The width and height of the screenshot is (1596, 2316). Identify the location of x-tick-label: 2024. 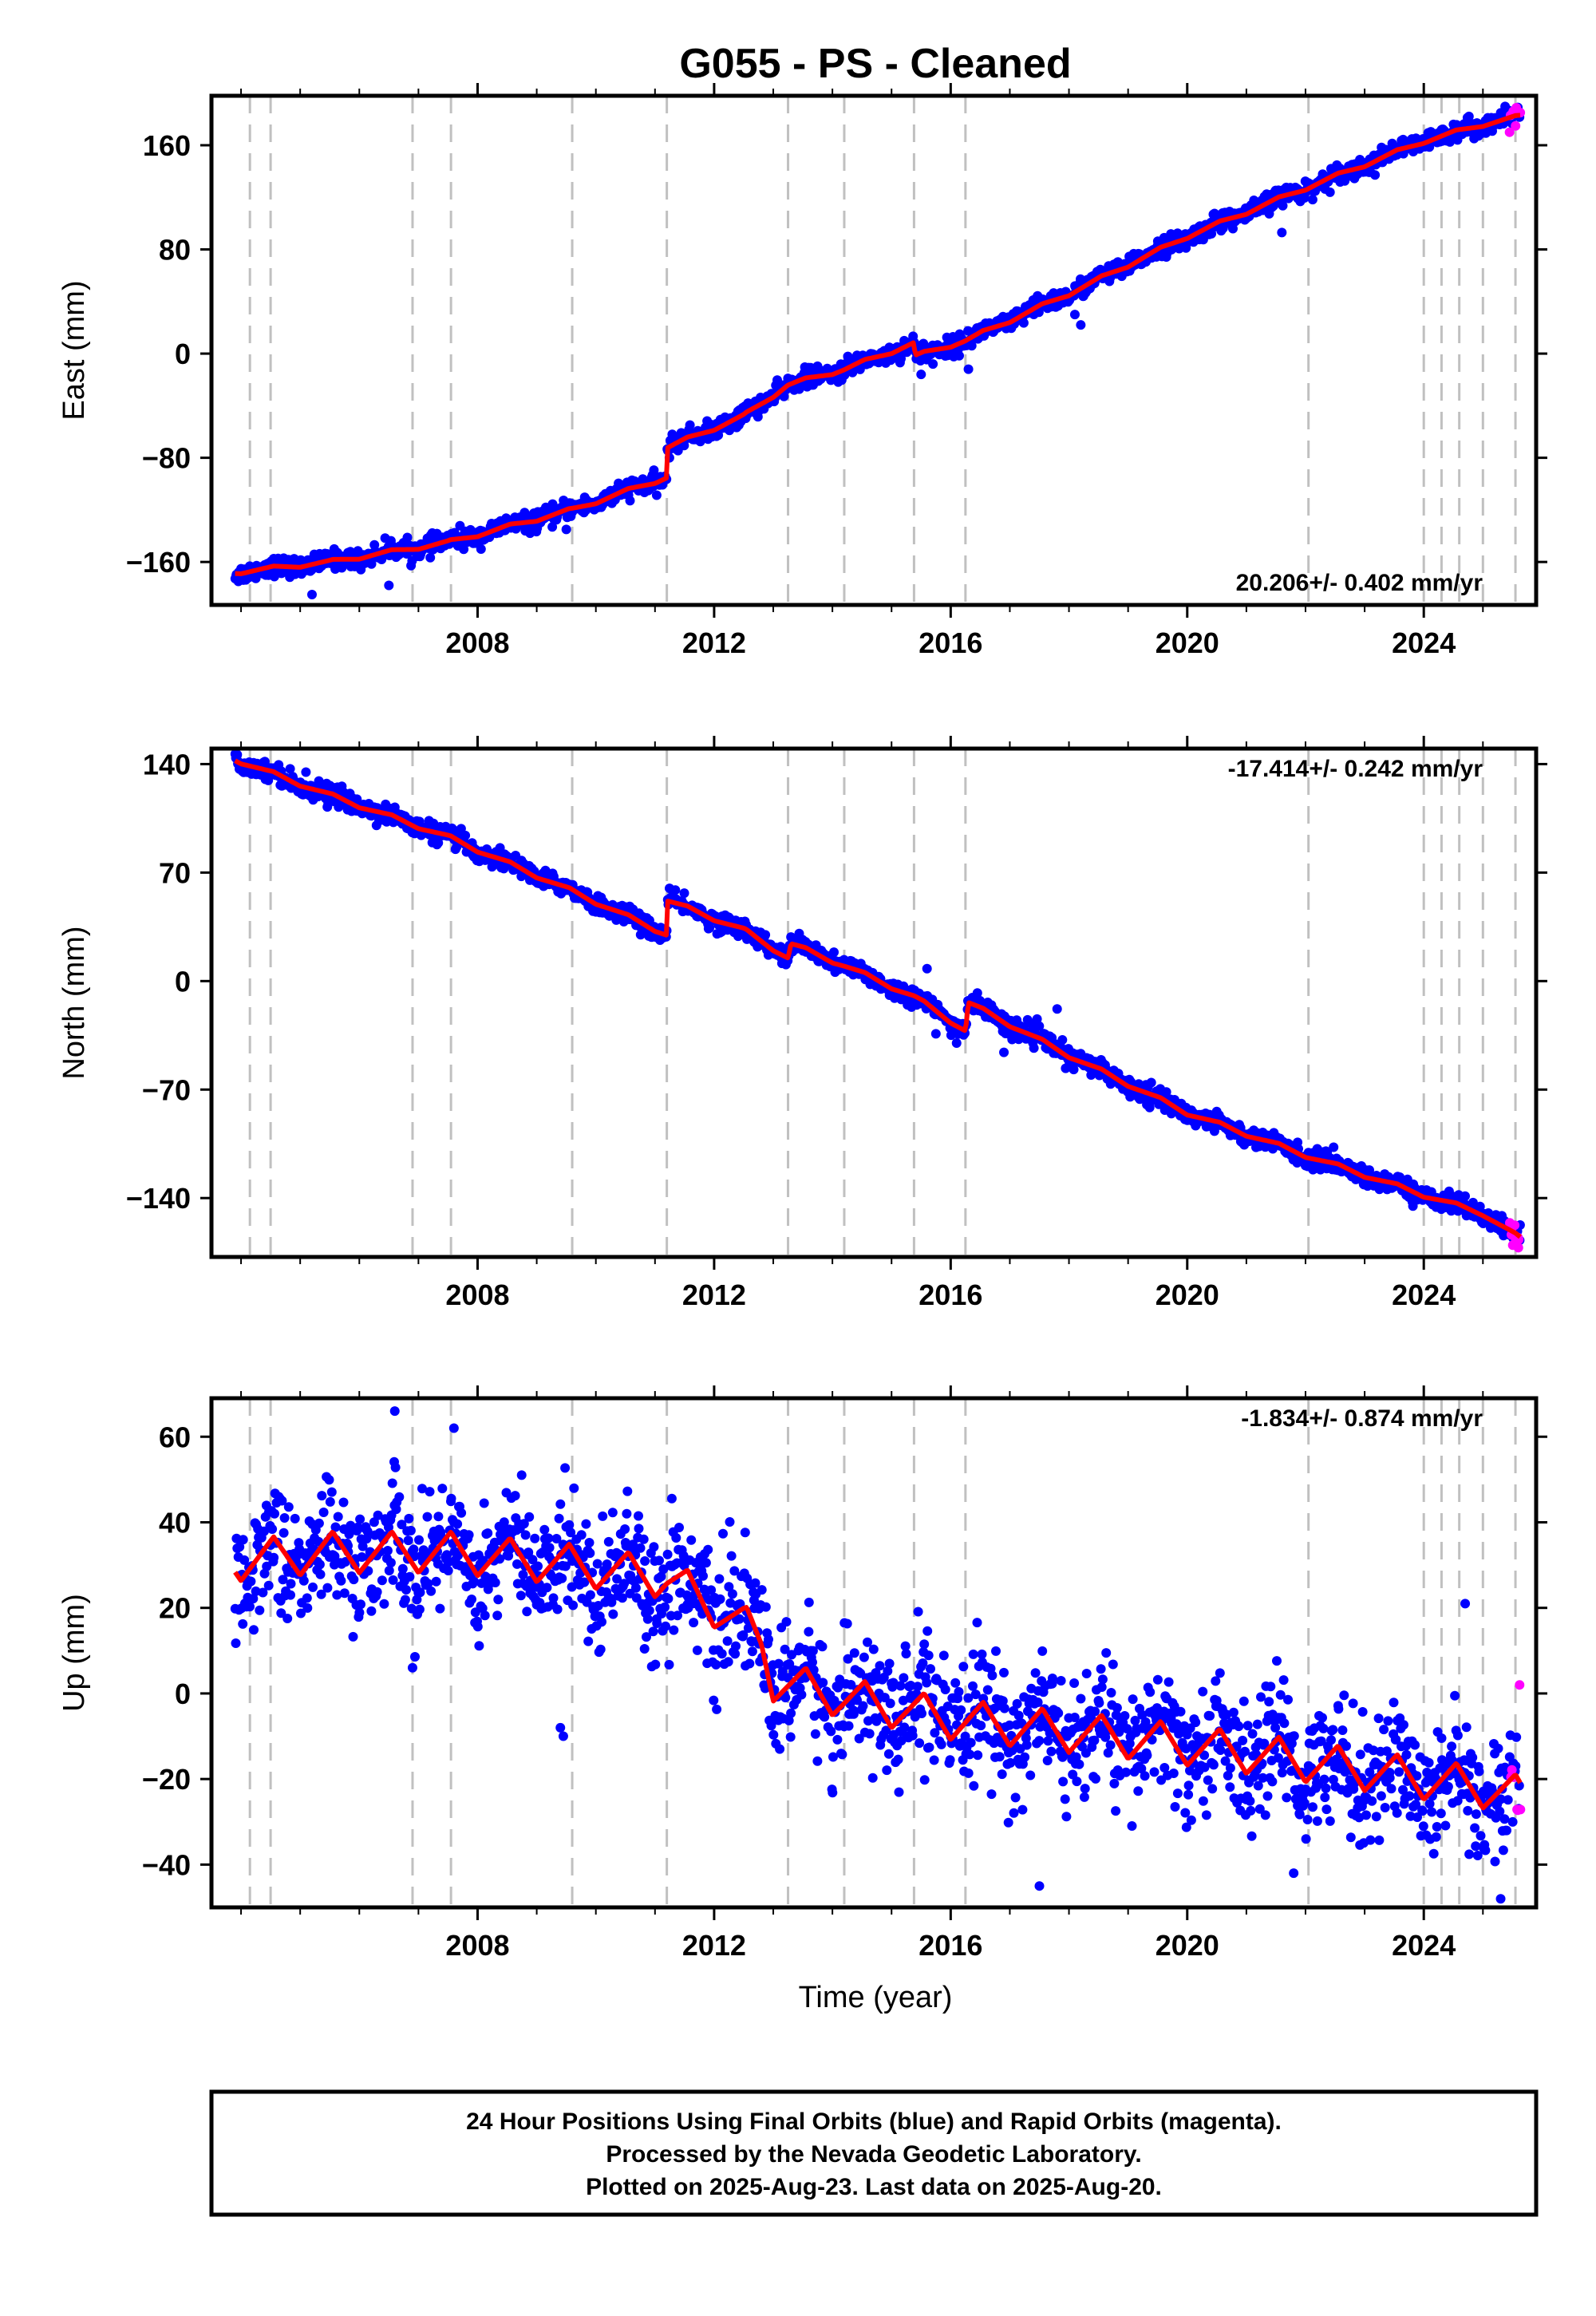
(1424, 642).